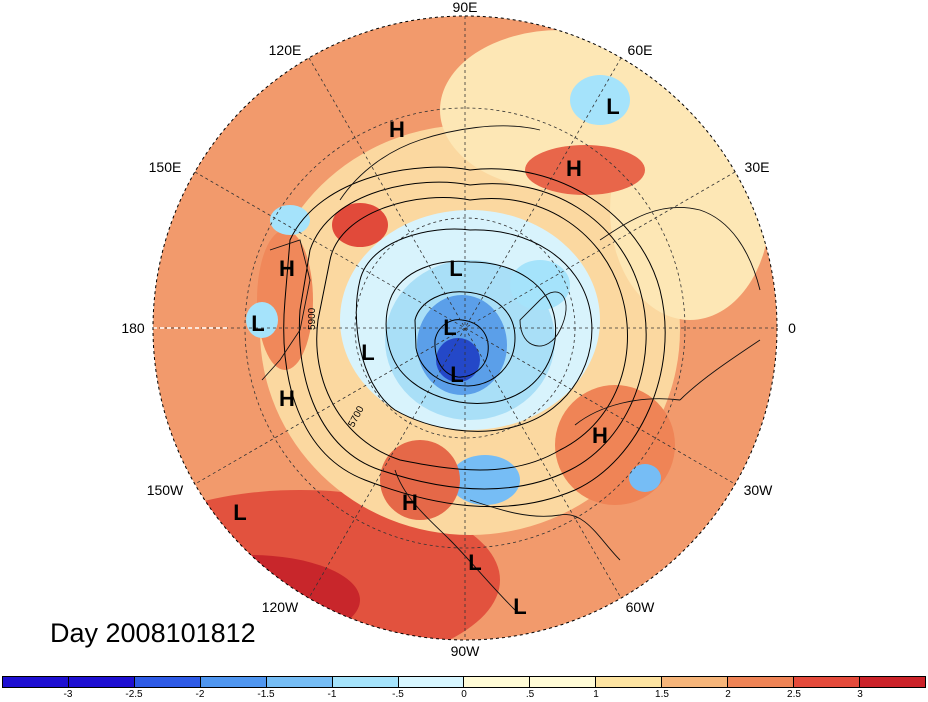 The width and height of the screenshot is (928, 702). Describe the element at coordinates (662, 694) in the screenshot. I see `colorbar-tick-label: 1.5` at that location.